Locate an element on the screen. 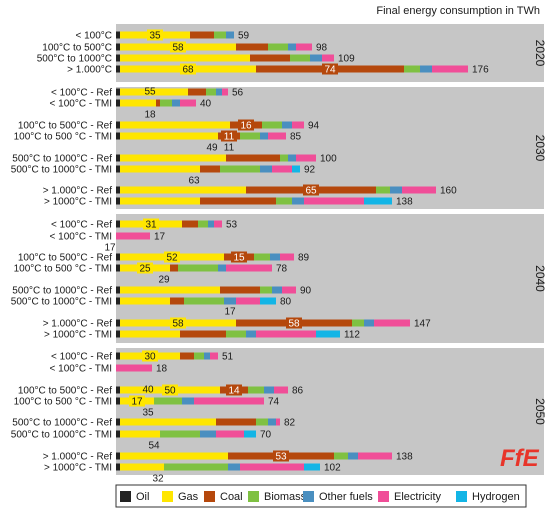  chart-title: Final energy consumption in TWh is located at coordinates (458, 11).